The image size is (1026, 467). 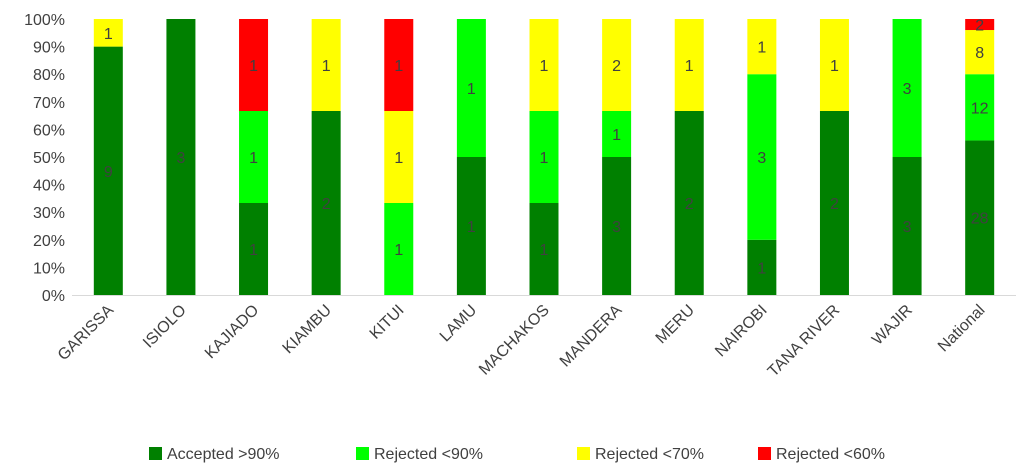 What do you see at coordinates (223, 454) in the screenshot?
I see `legend-label: Accepted >90%` at bounding box center [223, 454].